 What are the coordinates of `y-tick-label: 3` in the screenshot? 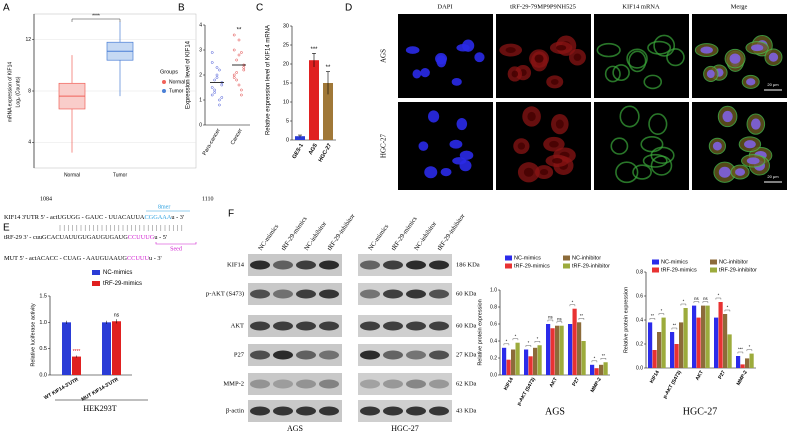 It's located at (200, 50).